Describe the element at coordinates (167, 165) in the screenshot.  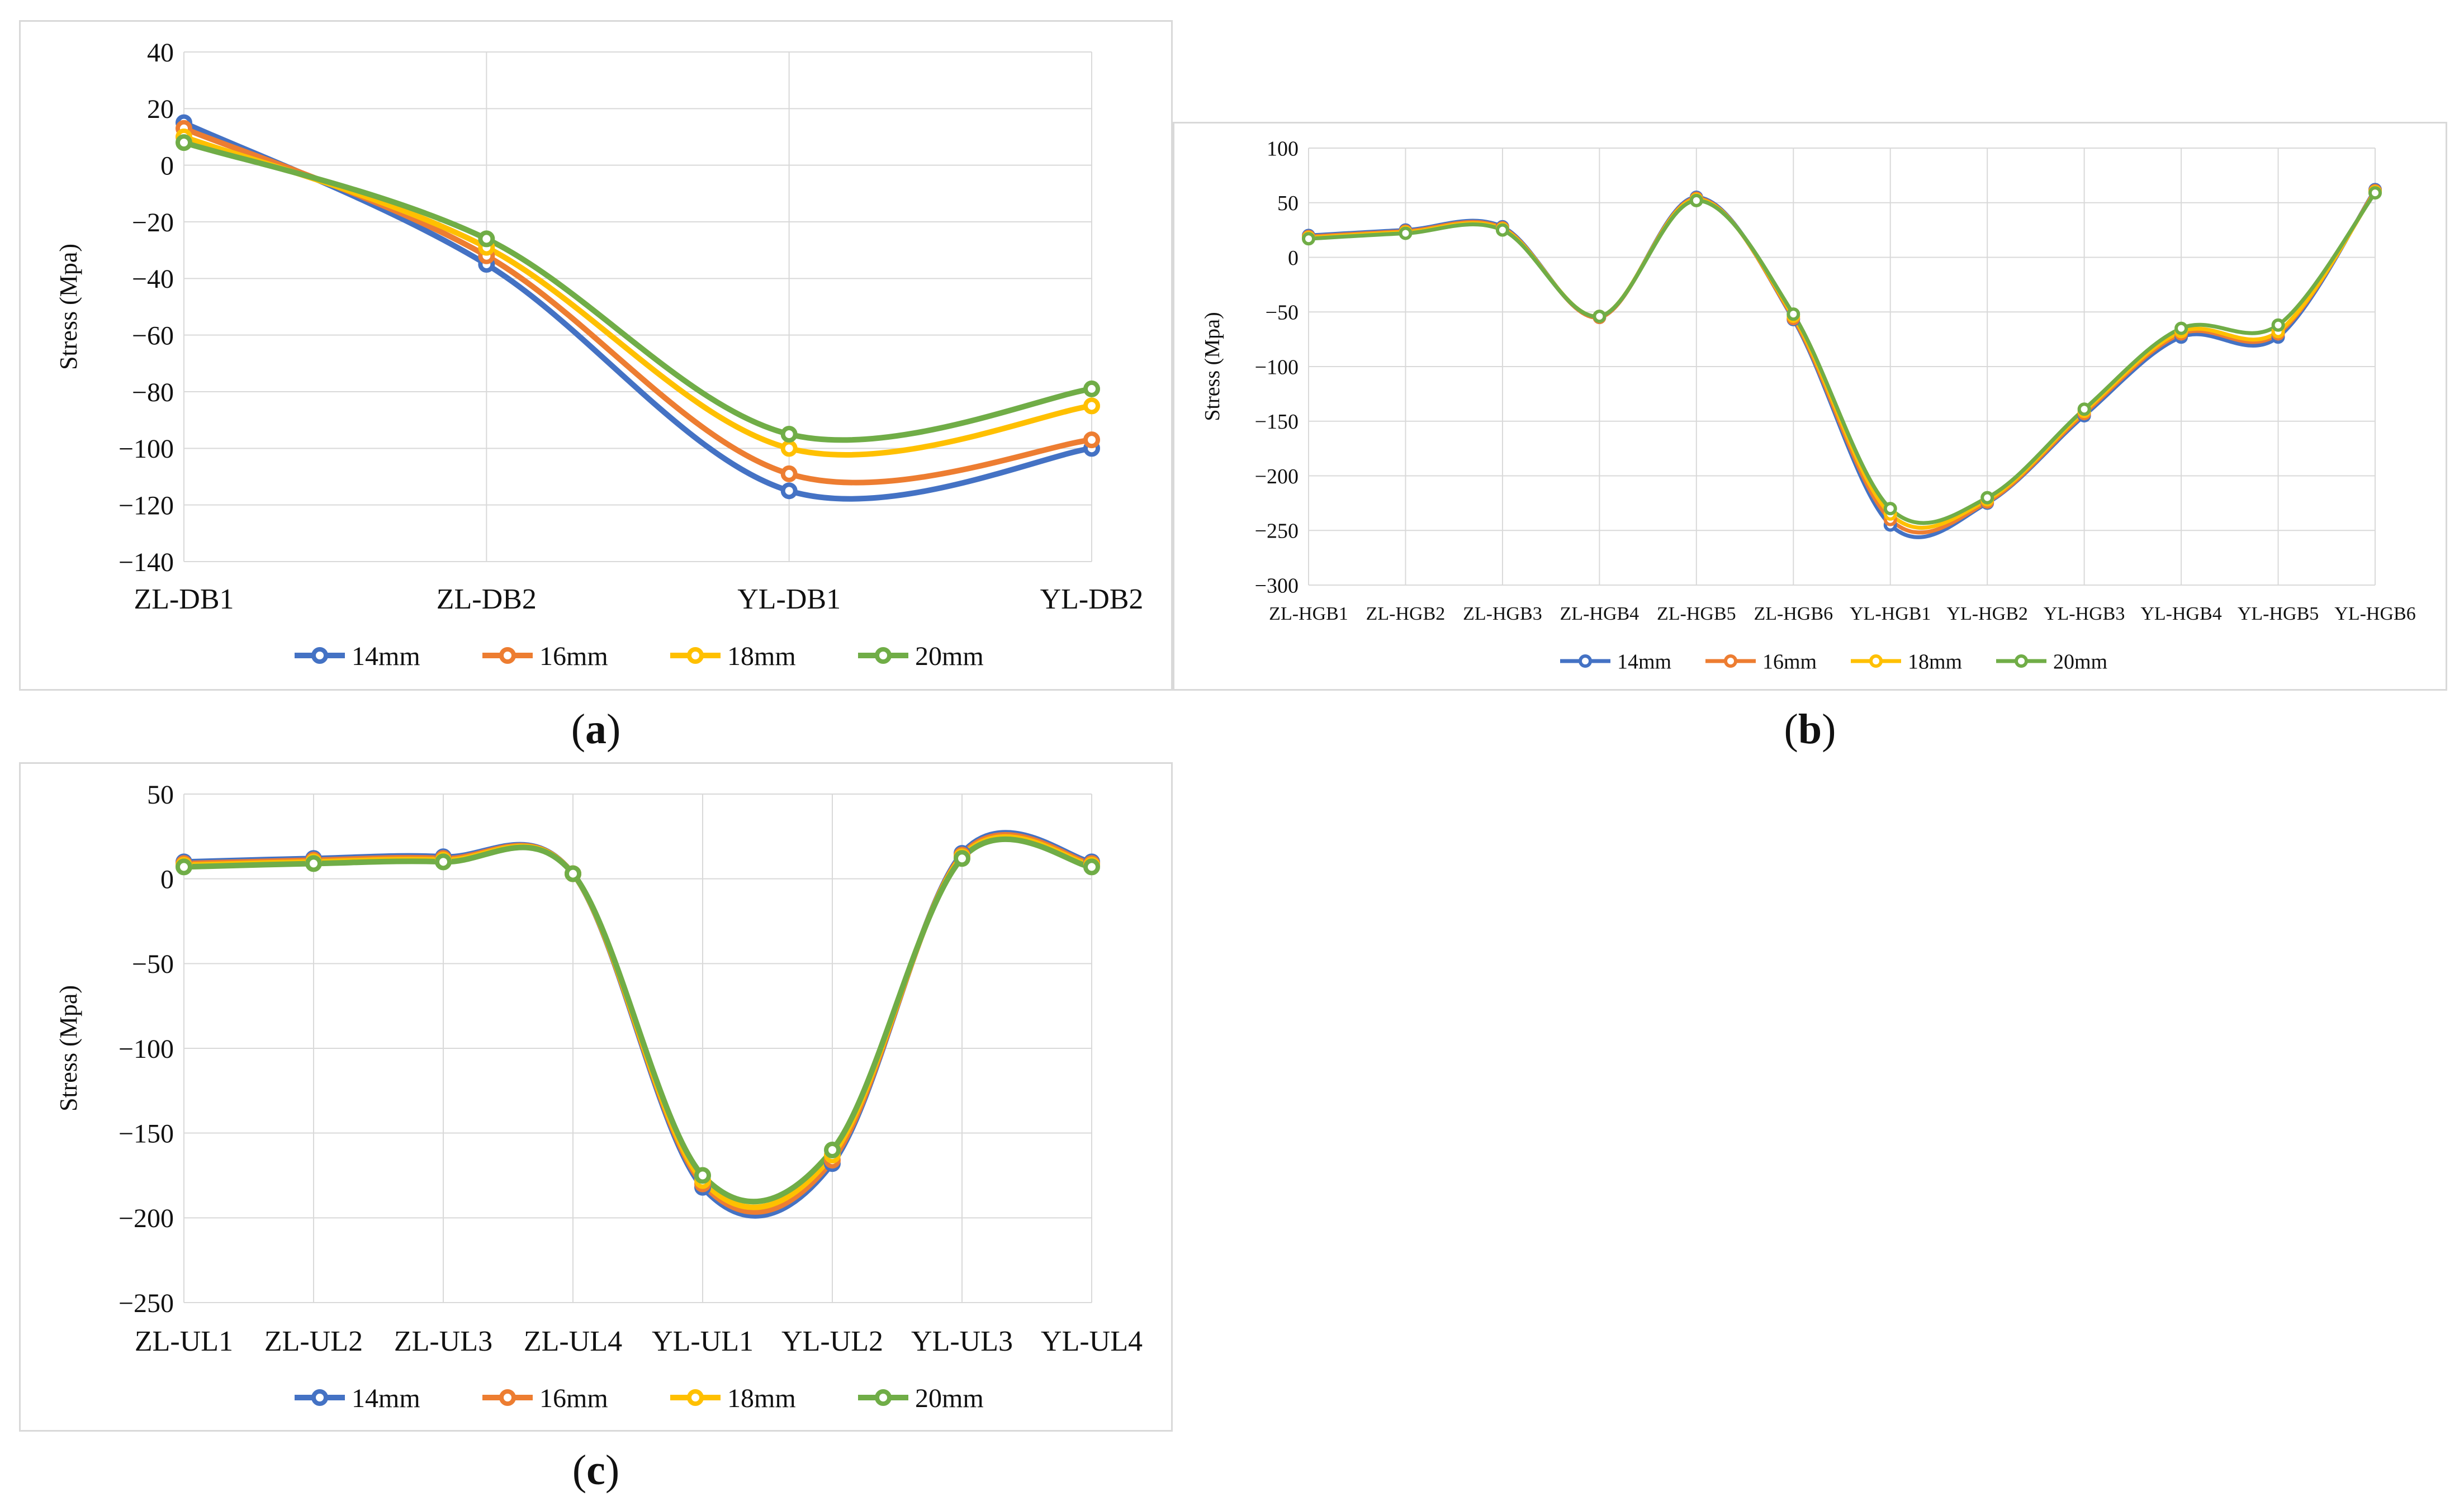
I see `y-tick-label-a-2: 0` at that location.